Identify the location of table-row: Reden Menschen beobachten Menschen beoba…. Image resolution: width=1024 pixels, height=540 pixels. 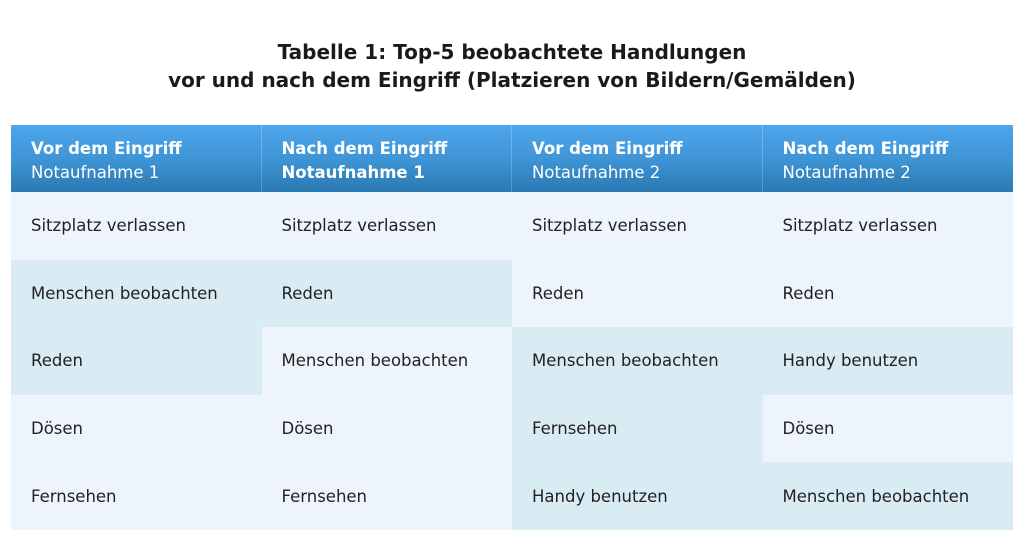
(512, 361).